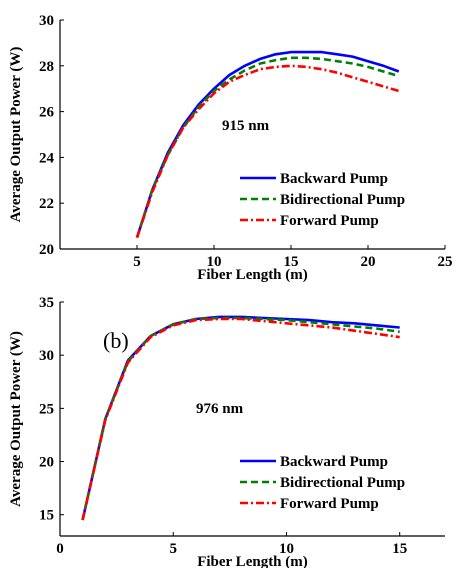 This screenshot has width=458, height=568. Describe the element at coordinates (47, 158) in the screenshot. I see `y-tick-label: 24` at that location.